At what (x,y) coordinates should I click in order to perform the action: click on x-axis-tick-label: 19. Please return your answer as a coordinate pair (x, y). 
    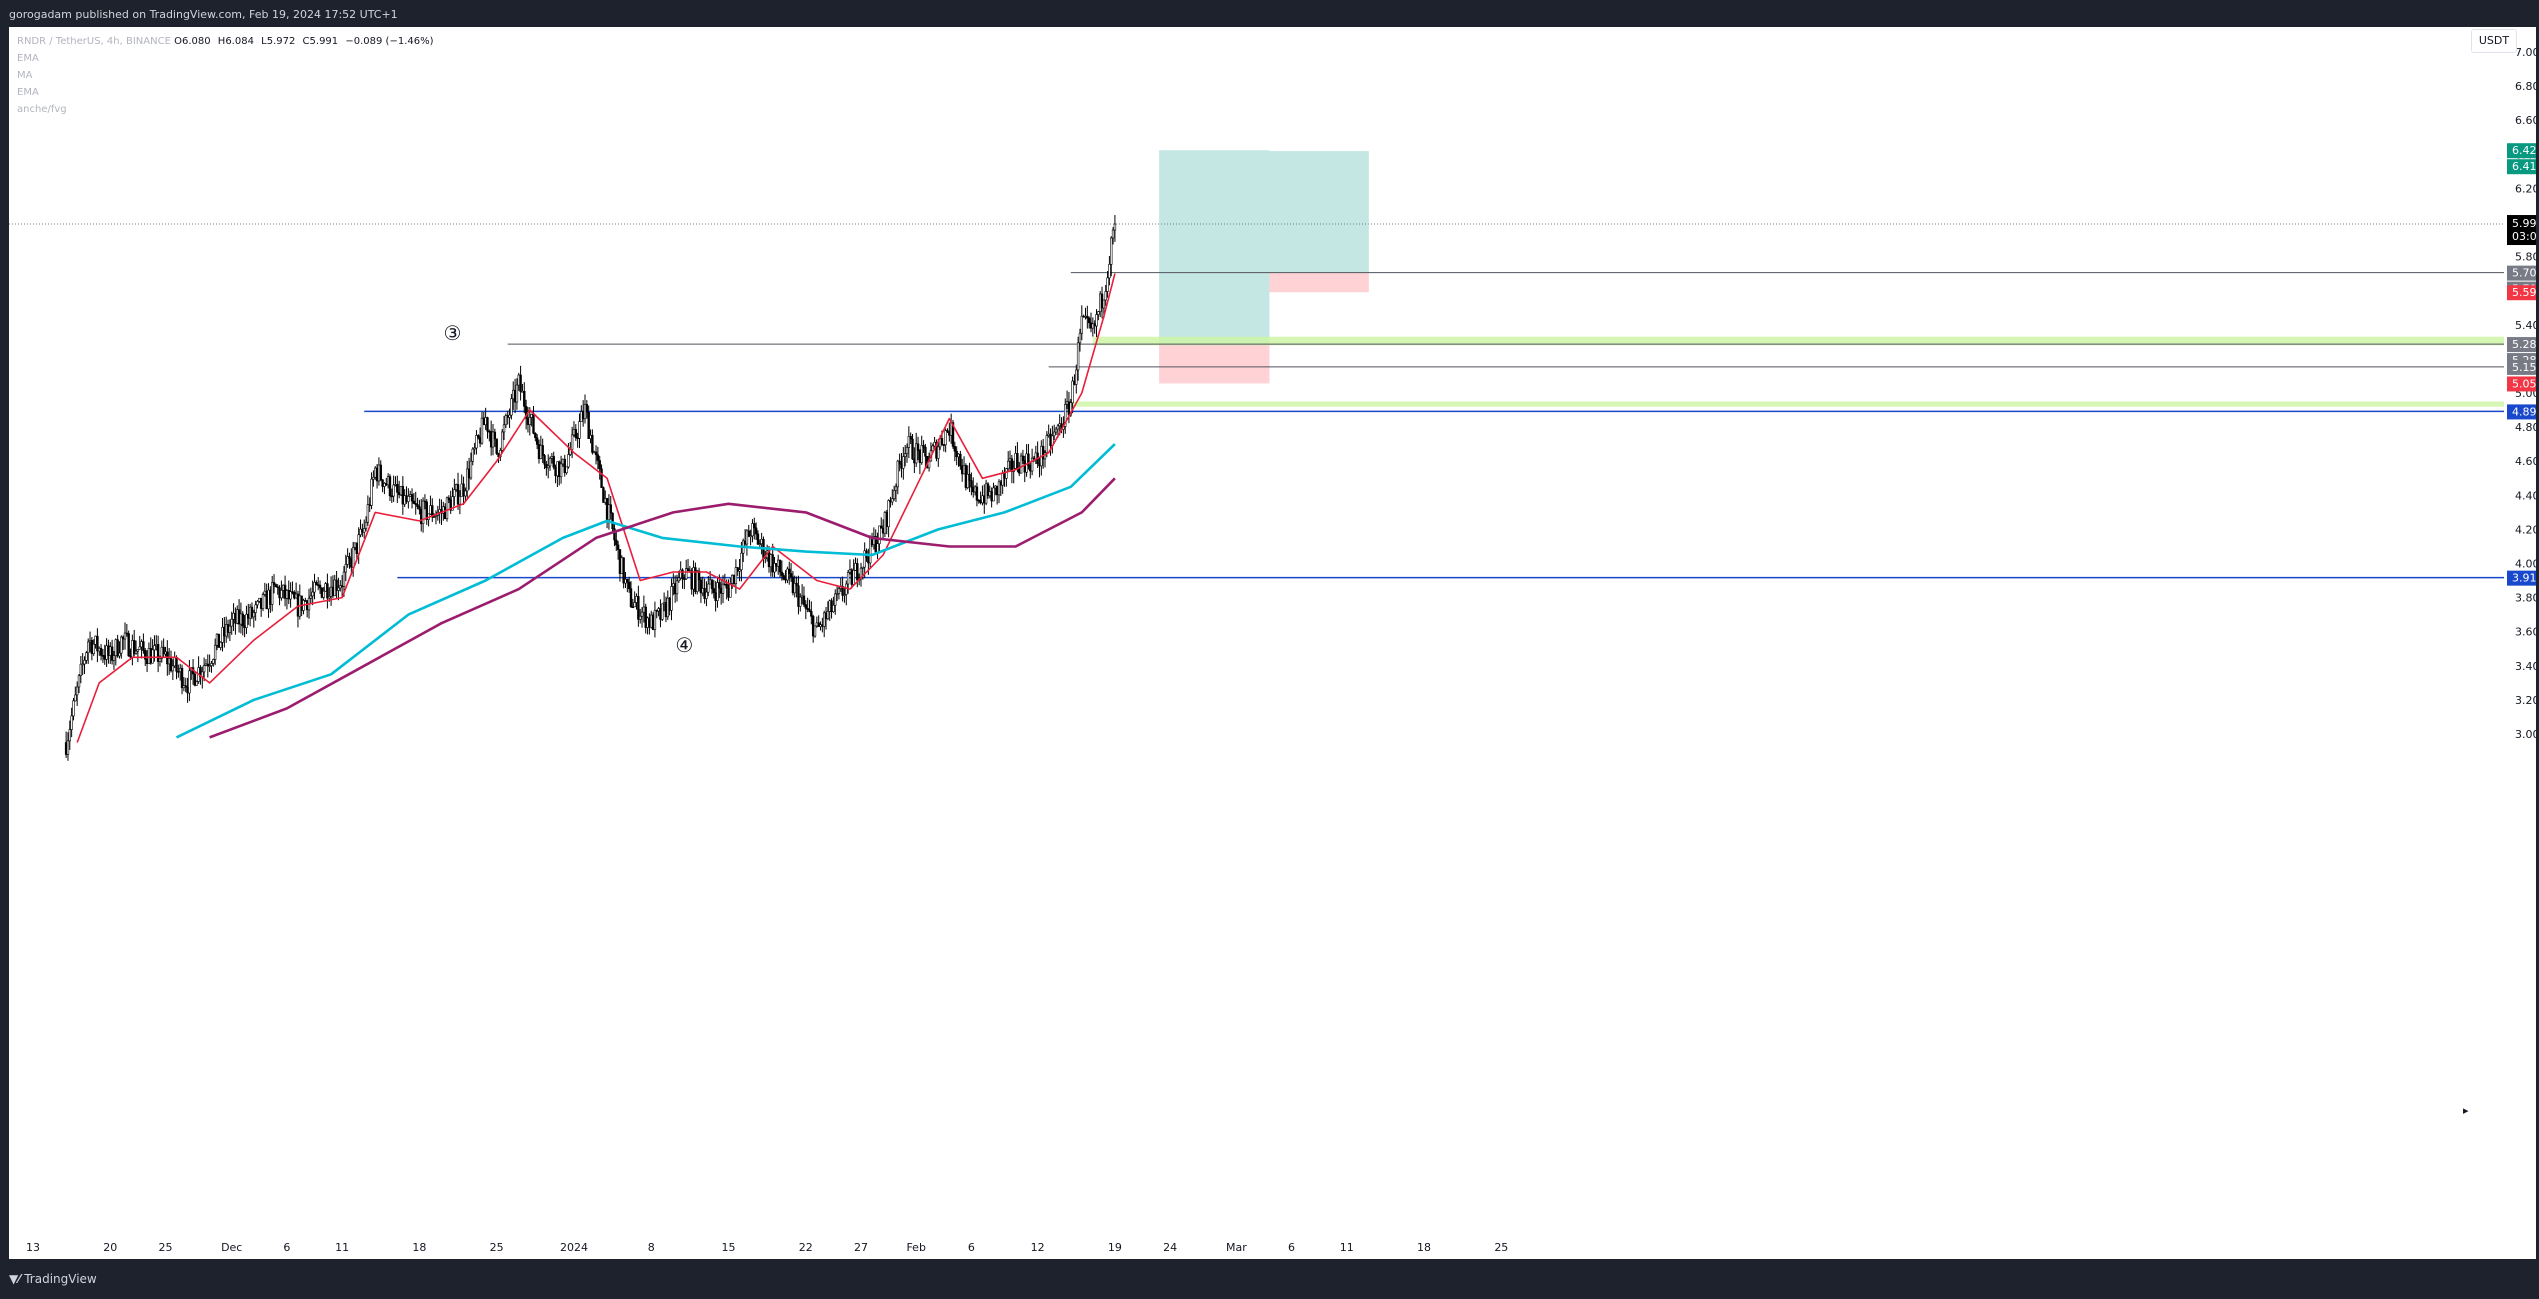
    Looking at the image, I should click on (1115, 1247).